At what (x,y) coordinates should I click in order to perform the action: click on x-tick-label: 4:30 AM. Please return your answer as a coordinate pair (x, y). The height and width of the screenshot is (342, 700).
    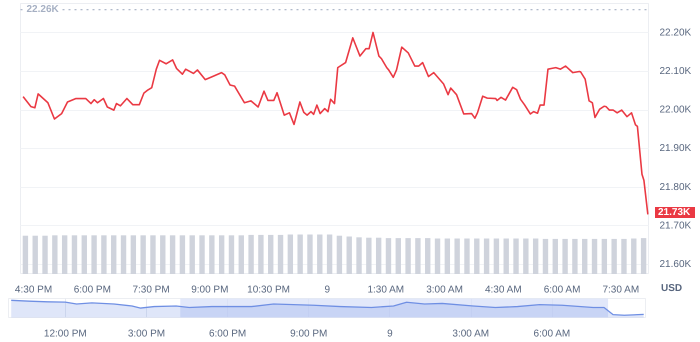
    Looking at the image, I should click on (503, 290).